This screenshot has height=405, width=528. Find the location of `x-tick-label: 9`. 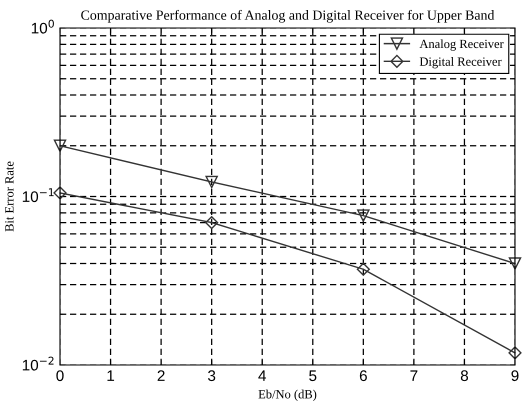

x-tick-label: 9 is located at coordinates (515, 376).